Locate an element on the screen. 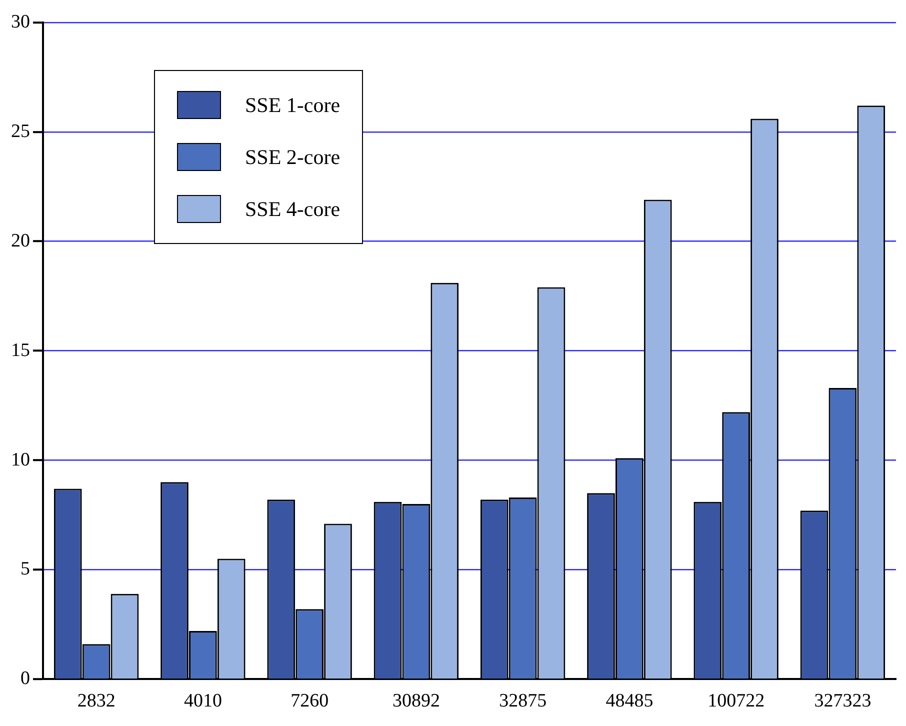 The image size is (906, 726). x-tick-label: 100722 is located at coordinates (736, 701).